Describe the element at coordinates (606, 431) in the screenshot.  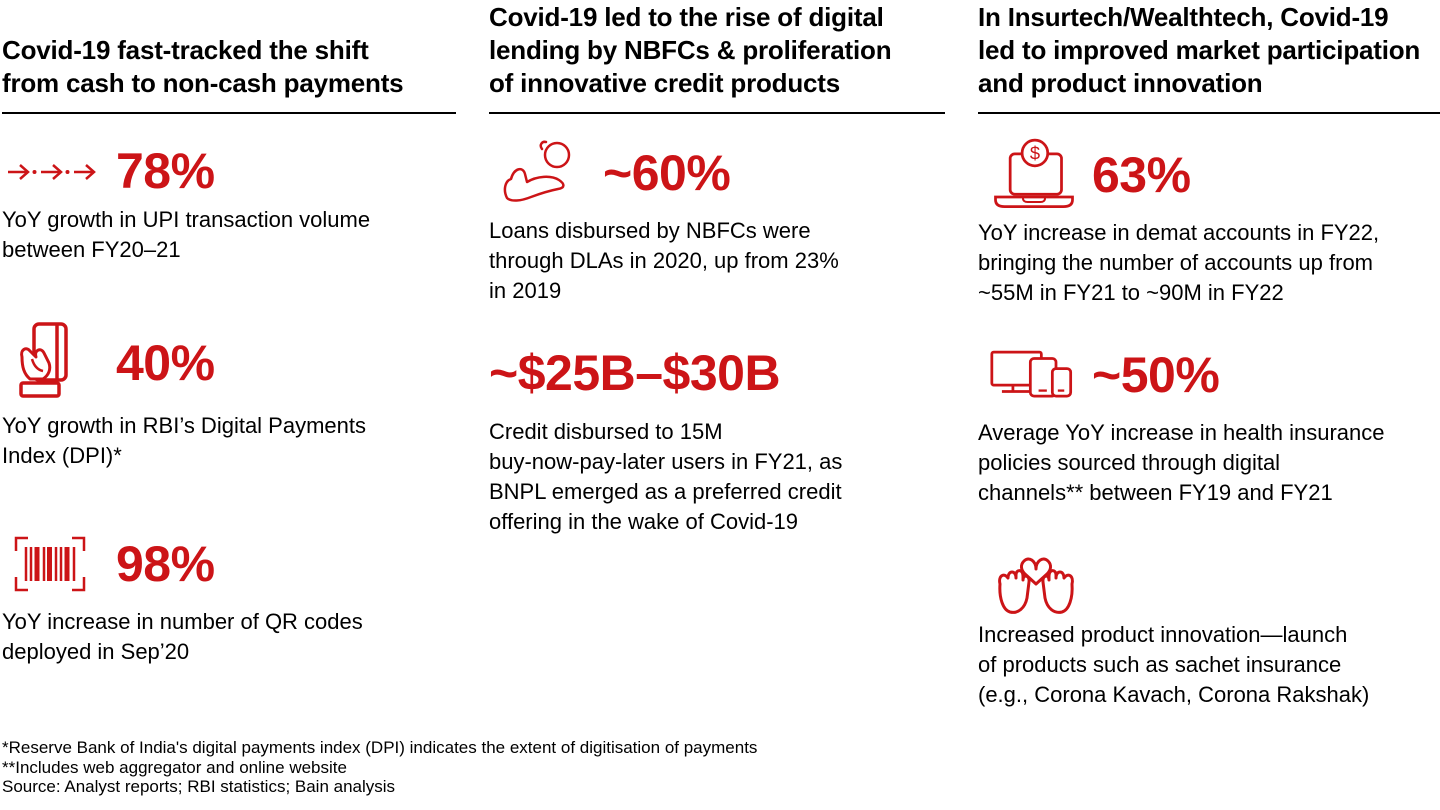
I see `desc-line: Credit disbursed to 15M` at that location.